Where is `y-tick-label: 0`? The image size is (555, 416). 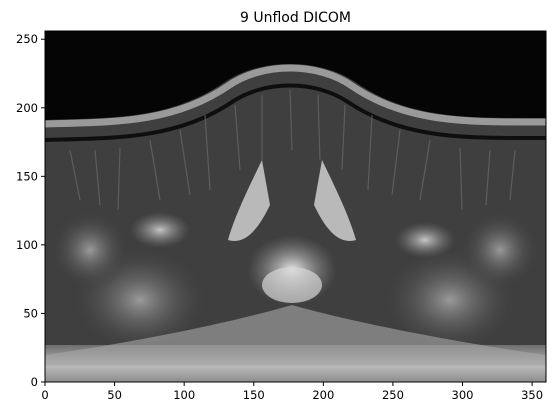
y-tick-label: 0 is located at coordinates (34, 382).